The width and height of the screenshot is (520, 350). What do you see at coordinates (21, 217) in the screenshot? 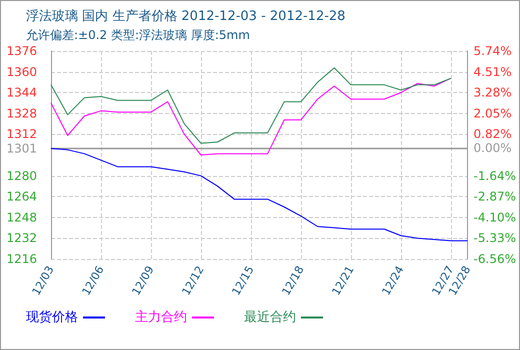
I see `y-tick-label: 1248` at bounding box center [21, 217].